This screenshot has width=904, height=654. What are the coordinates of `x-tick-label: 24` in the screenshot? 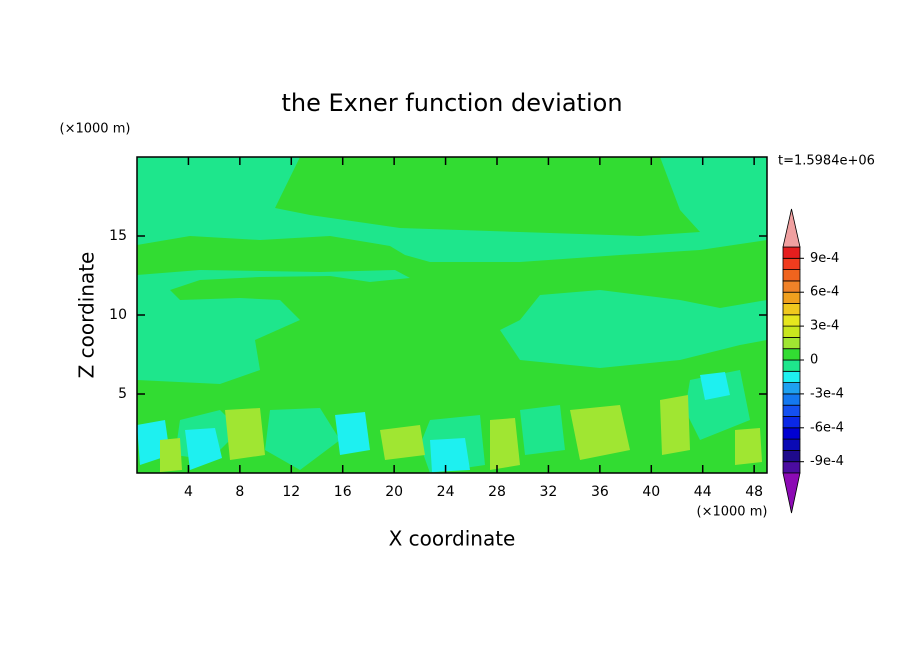 It's located at (446, 492).